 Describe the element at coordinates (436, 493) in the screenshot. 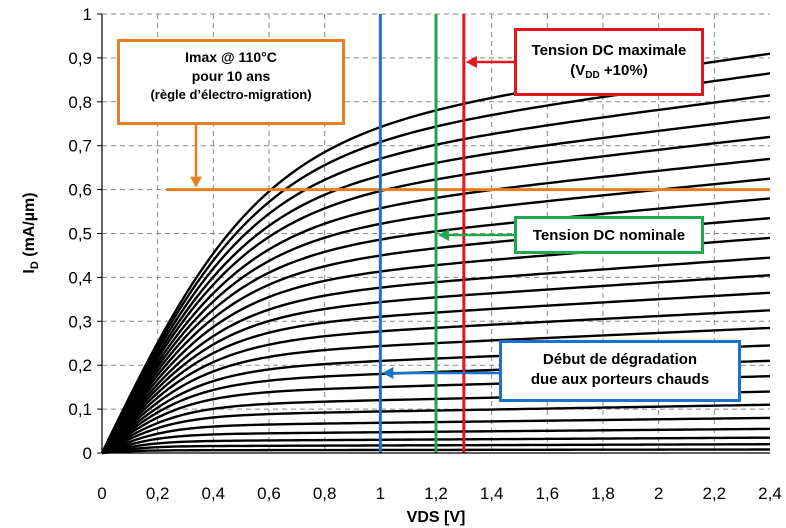

I see `x-tick-label: 1,2` at that location.